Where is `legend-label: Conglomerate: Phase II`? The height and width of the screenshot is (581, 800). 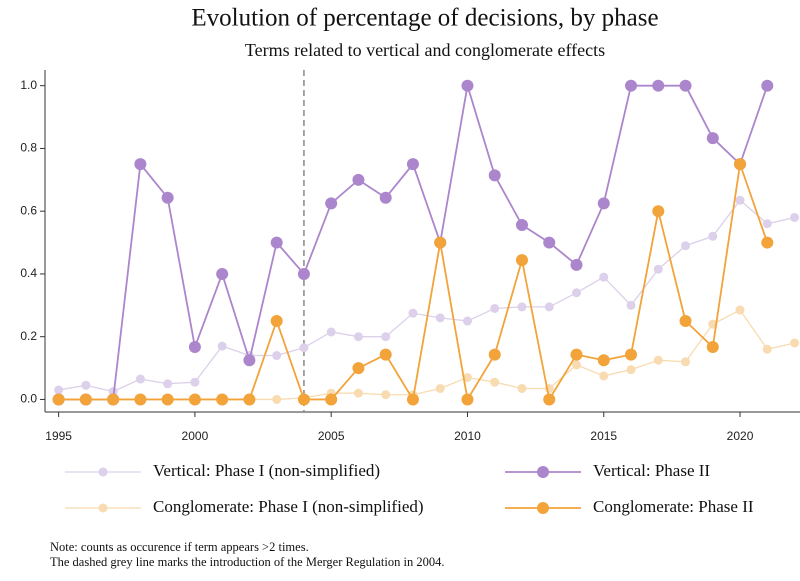 legend-label: Conglomerate: Phase II is located at coordinates (673, 506).